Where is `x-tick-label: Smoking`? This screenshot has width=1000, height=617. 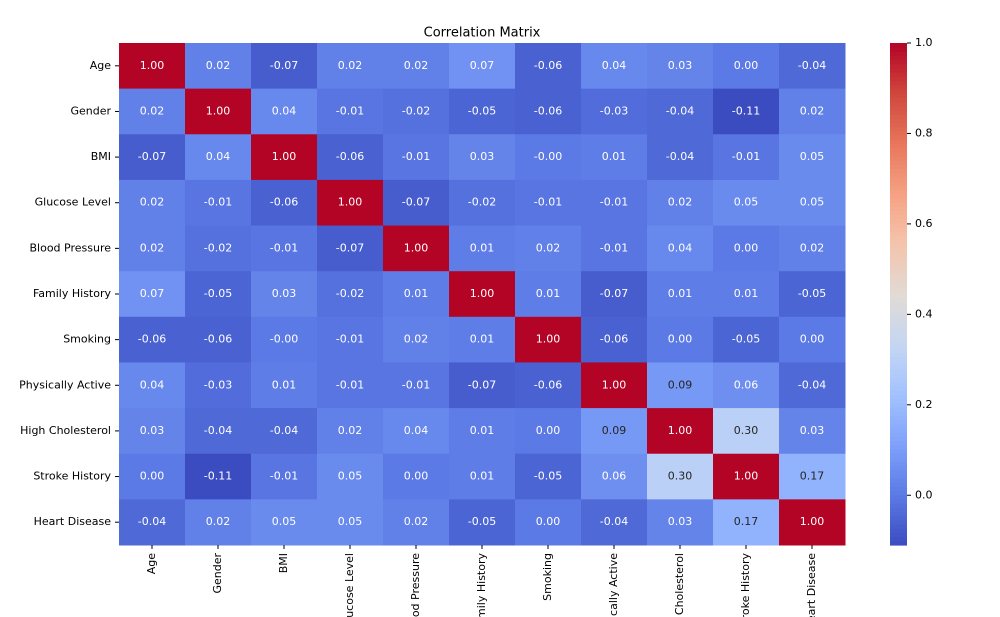 x-tick-label: Smoking is located at coordinates (547, 577).